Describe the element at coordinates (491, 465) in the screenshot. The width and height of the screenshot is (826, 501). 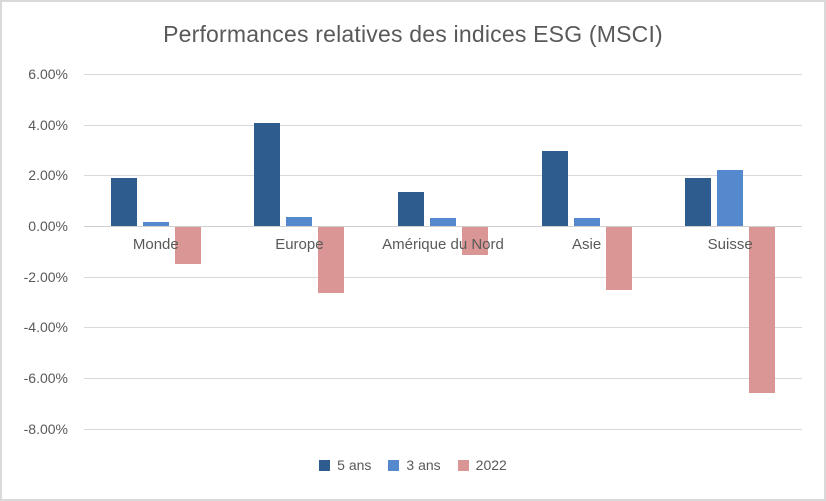
I see `legend-label: 2022` at that location.